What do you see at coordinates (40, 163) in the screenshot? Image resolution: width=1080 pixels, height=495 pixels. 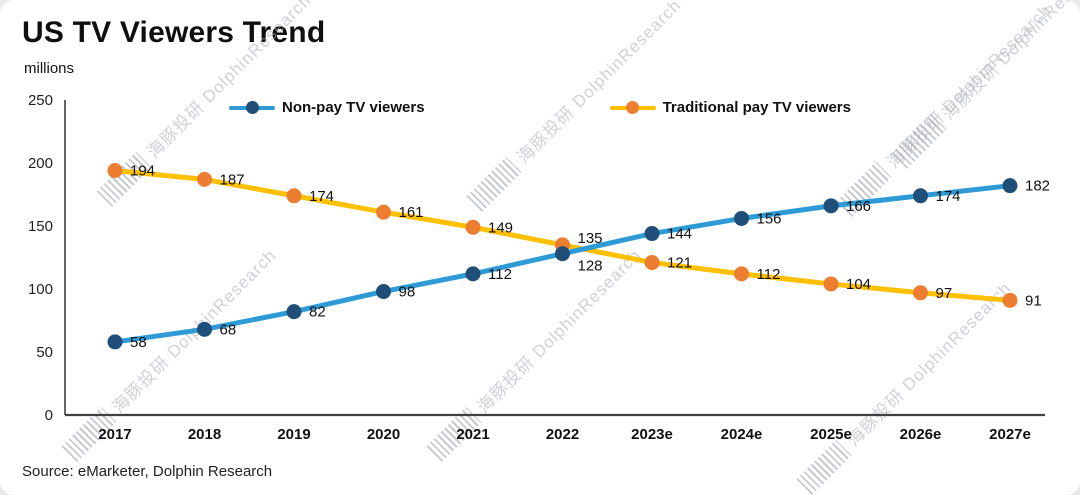 I see `svg-text: 200` at bounding box center [40, 163].